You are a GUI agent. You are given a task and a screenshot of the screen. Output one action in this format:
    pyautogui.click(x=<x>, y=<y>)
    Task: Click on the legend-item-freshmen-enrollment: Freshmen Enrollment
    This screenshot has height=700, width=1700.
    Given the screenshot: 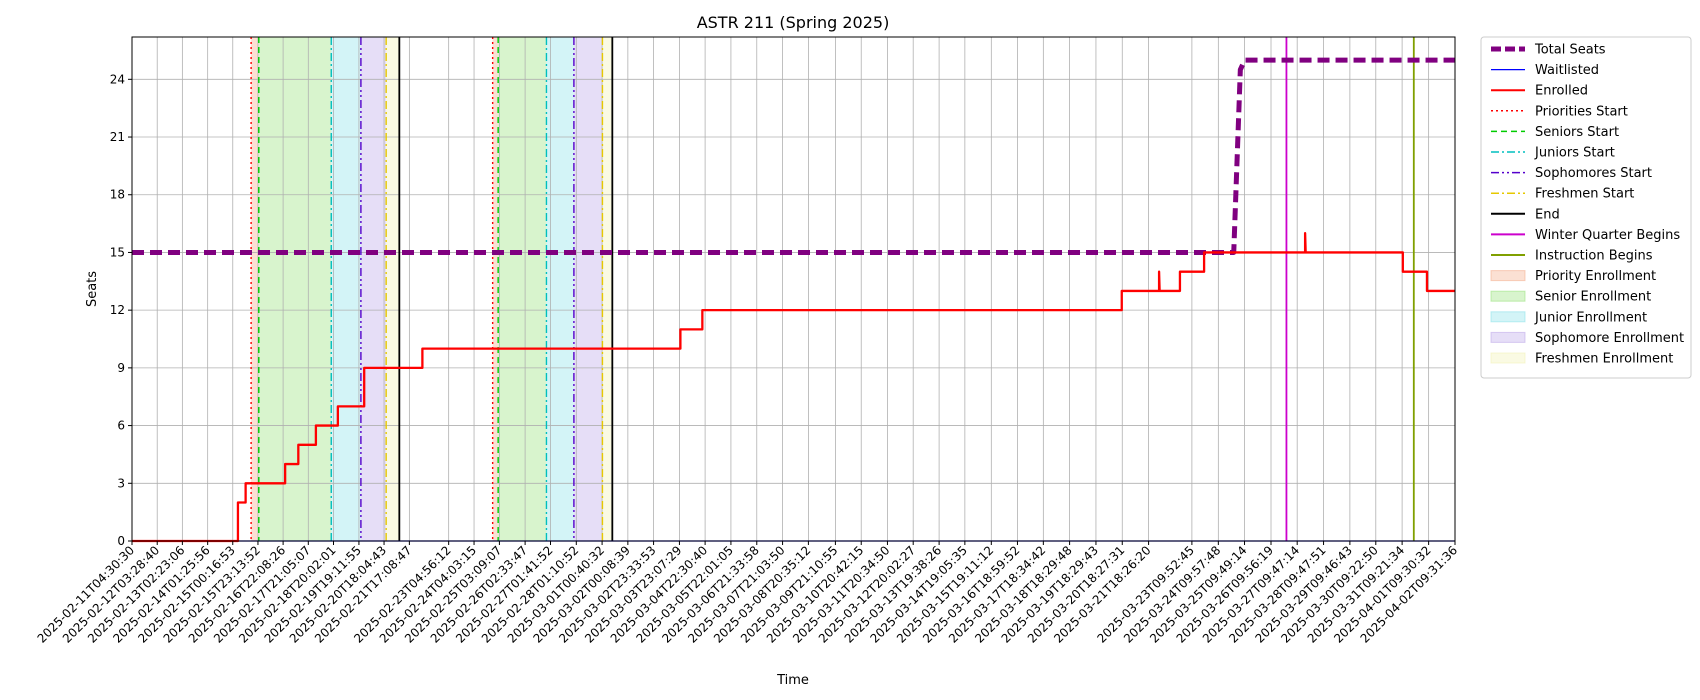 What is the action you would take?
    pyautogui.click(x=1581, y=359)
    